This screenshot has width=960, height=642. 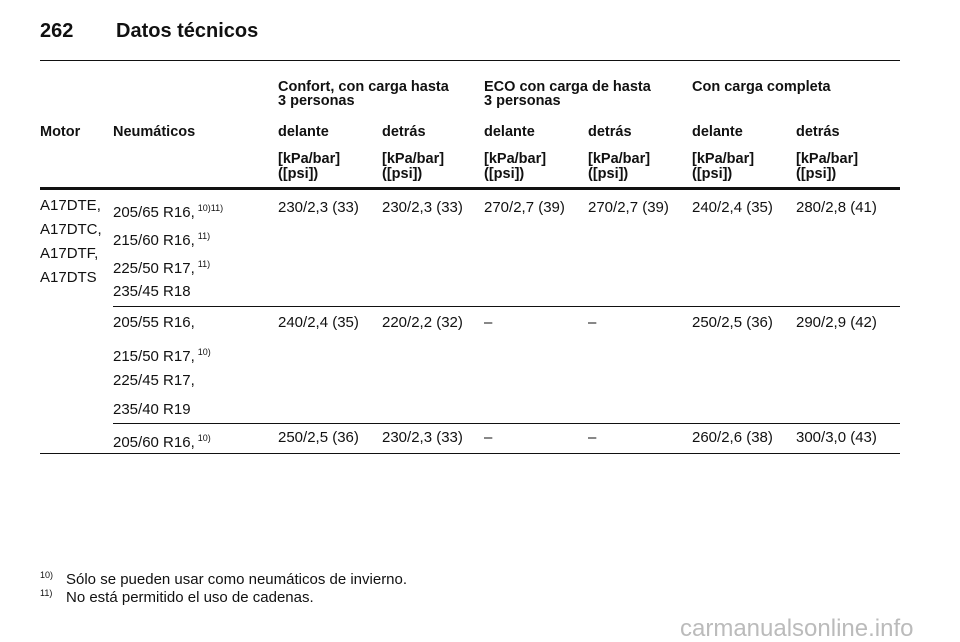 What do you see at coordinates (154, 240) in the screenshot?
I see `tire-text: 215/60 R16,` at bounding box center [154, 240].